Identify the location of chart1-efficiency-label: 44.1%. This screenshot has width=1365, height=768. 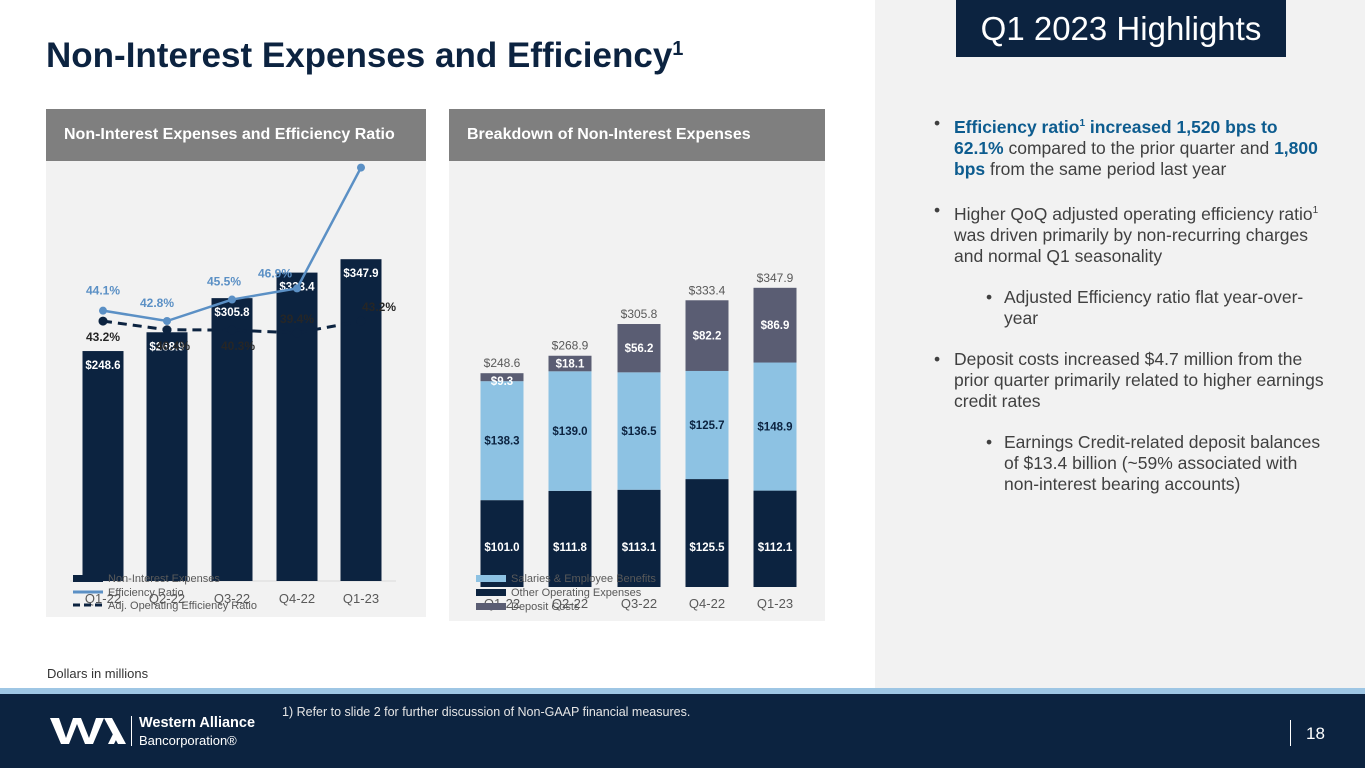
(103, 291).